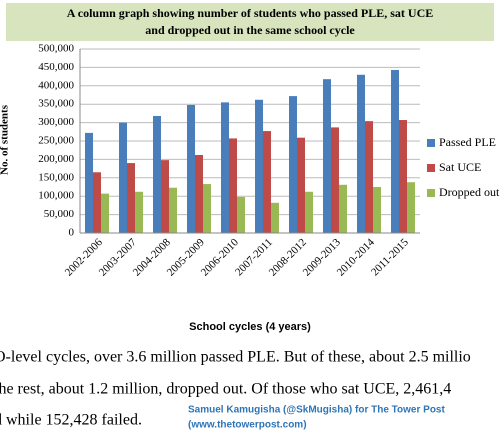 This screenshot has width=500, height=433. Describe the element at coordinates (72, 233) in the screenshot. I see `y-tick-label: 0` at that location.